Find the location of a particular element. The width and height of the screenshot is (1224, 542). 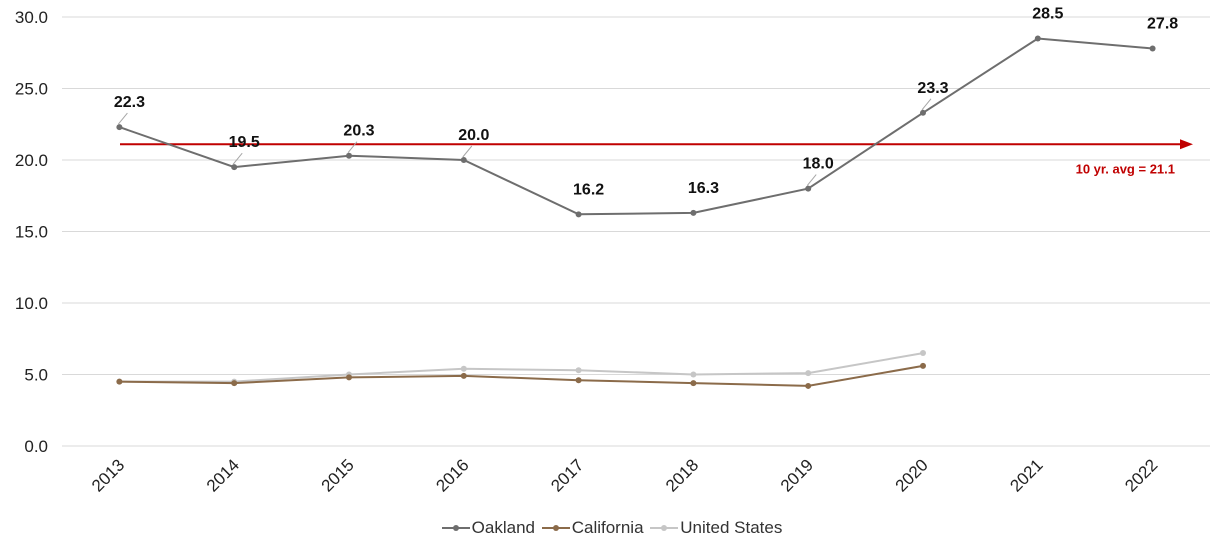

x-tick-label: 2022 is located at coordinates (1141, 475).